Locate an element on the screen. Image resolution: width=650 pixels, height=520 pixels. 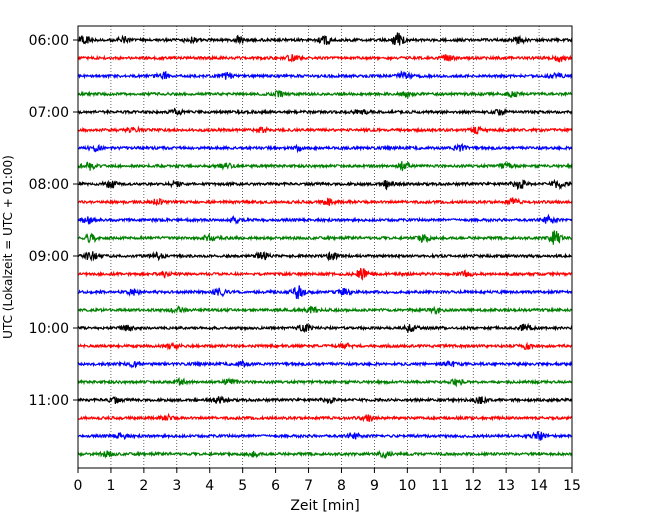
x-tick-label: 13 is located at coordinates (506, 486).